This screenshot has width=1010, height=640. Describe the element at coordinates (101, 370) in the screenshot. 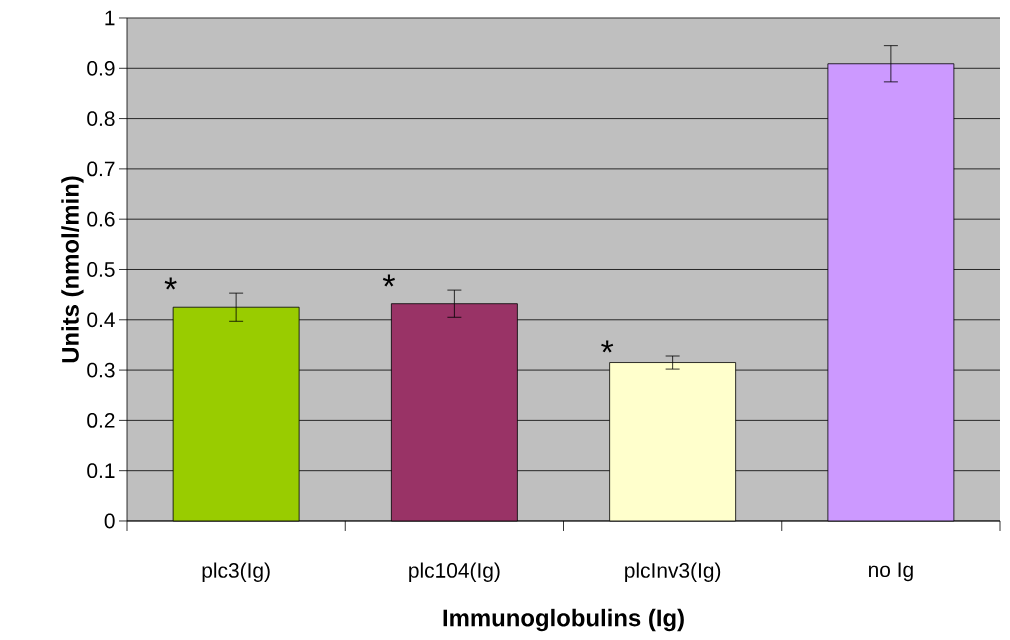

I see `y-tick-label: 0.3` at that location.